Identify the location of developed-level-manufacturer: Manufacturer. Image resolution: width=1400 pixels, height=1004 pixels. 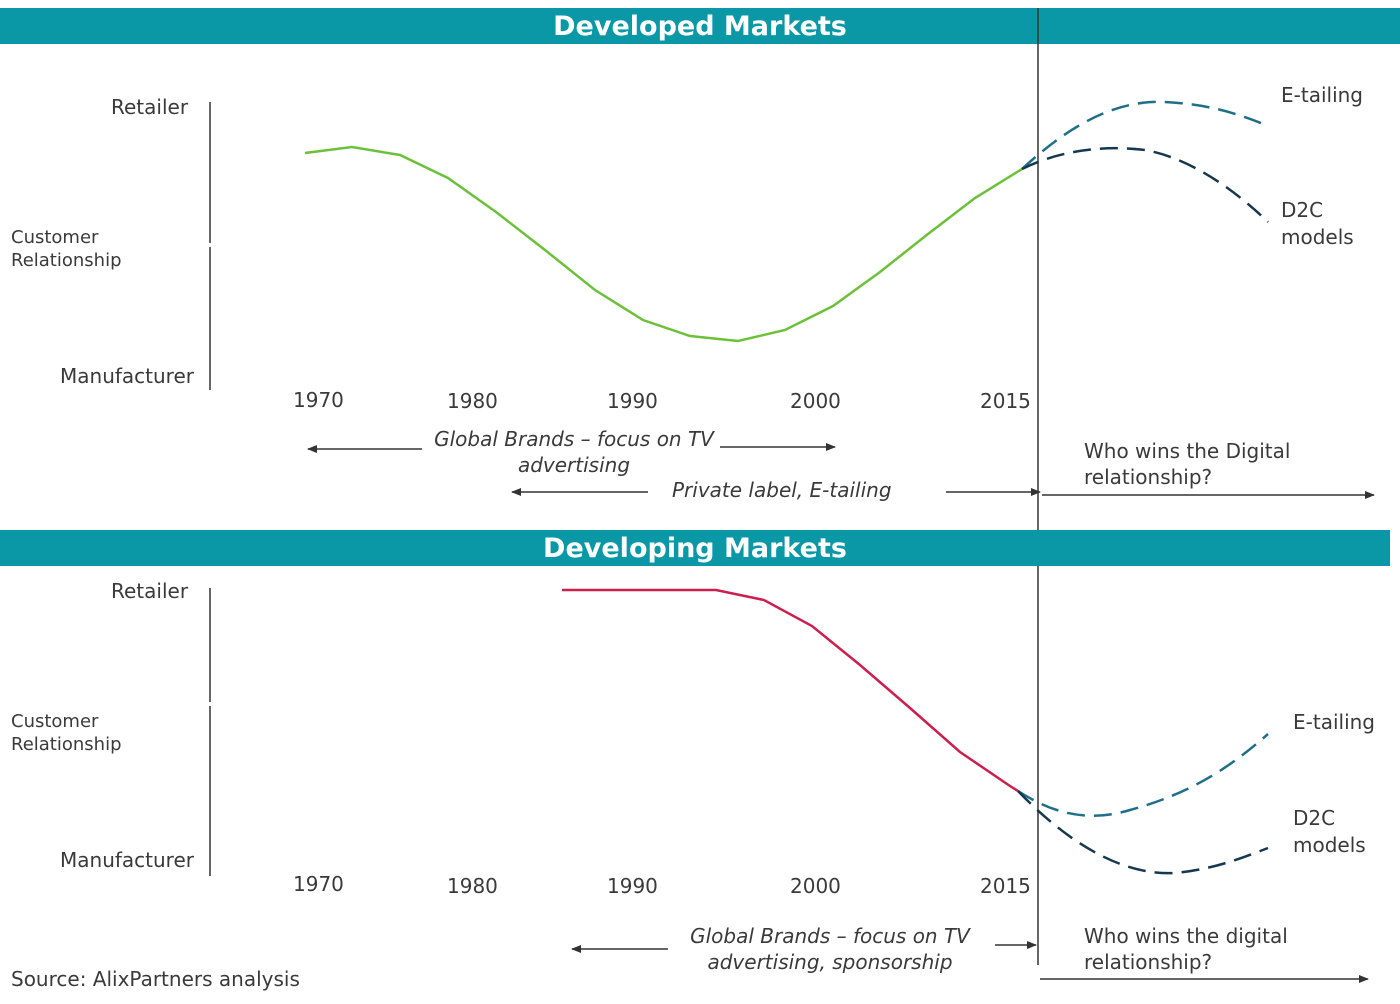
(127, 376).